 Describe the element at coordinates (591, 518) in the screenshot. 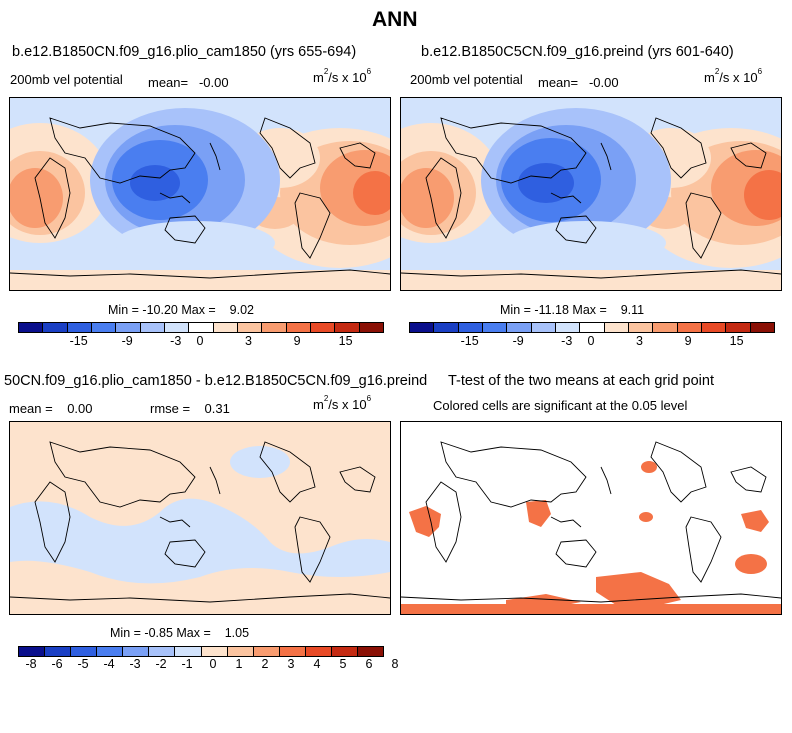

I see `panel-4-map` at that location.